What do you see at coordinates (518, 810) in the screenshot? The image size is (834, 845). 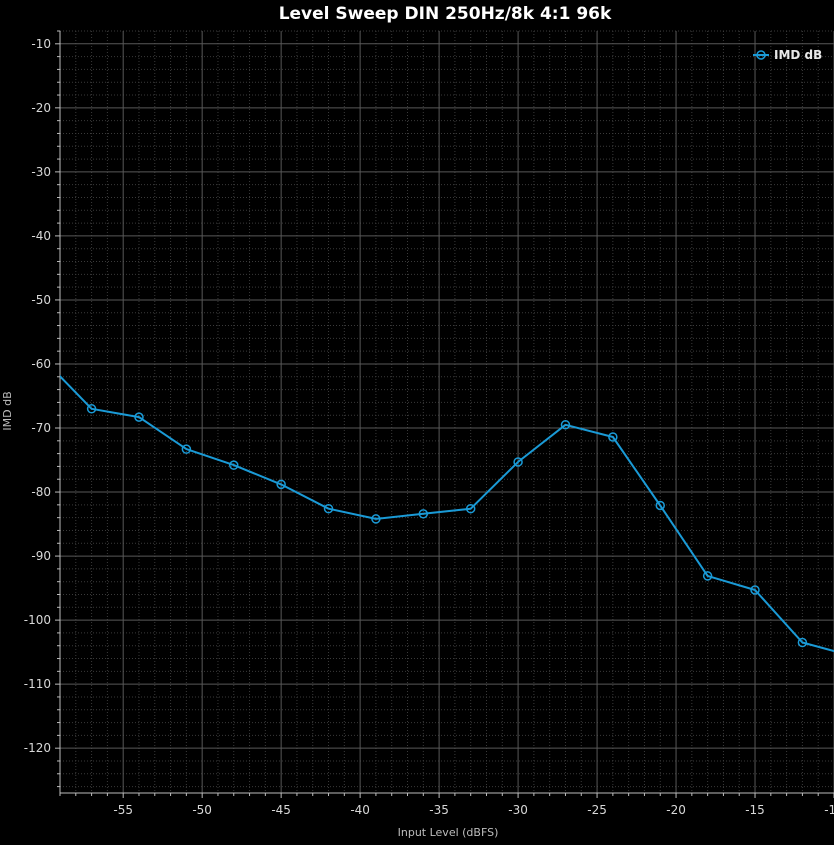 I see `x-tick-label: -30` at bounding box center [518, 810].